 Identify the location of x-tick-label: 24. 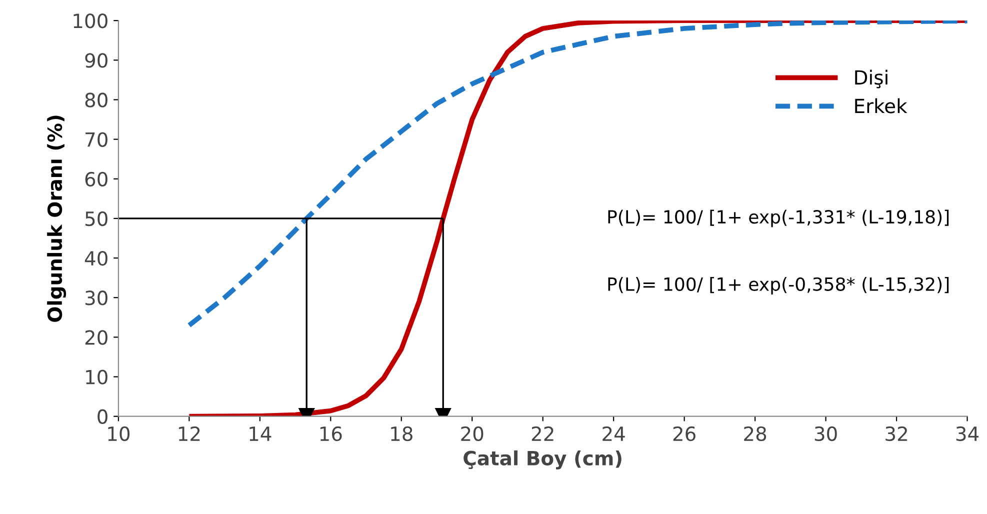
(613, 433).